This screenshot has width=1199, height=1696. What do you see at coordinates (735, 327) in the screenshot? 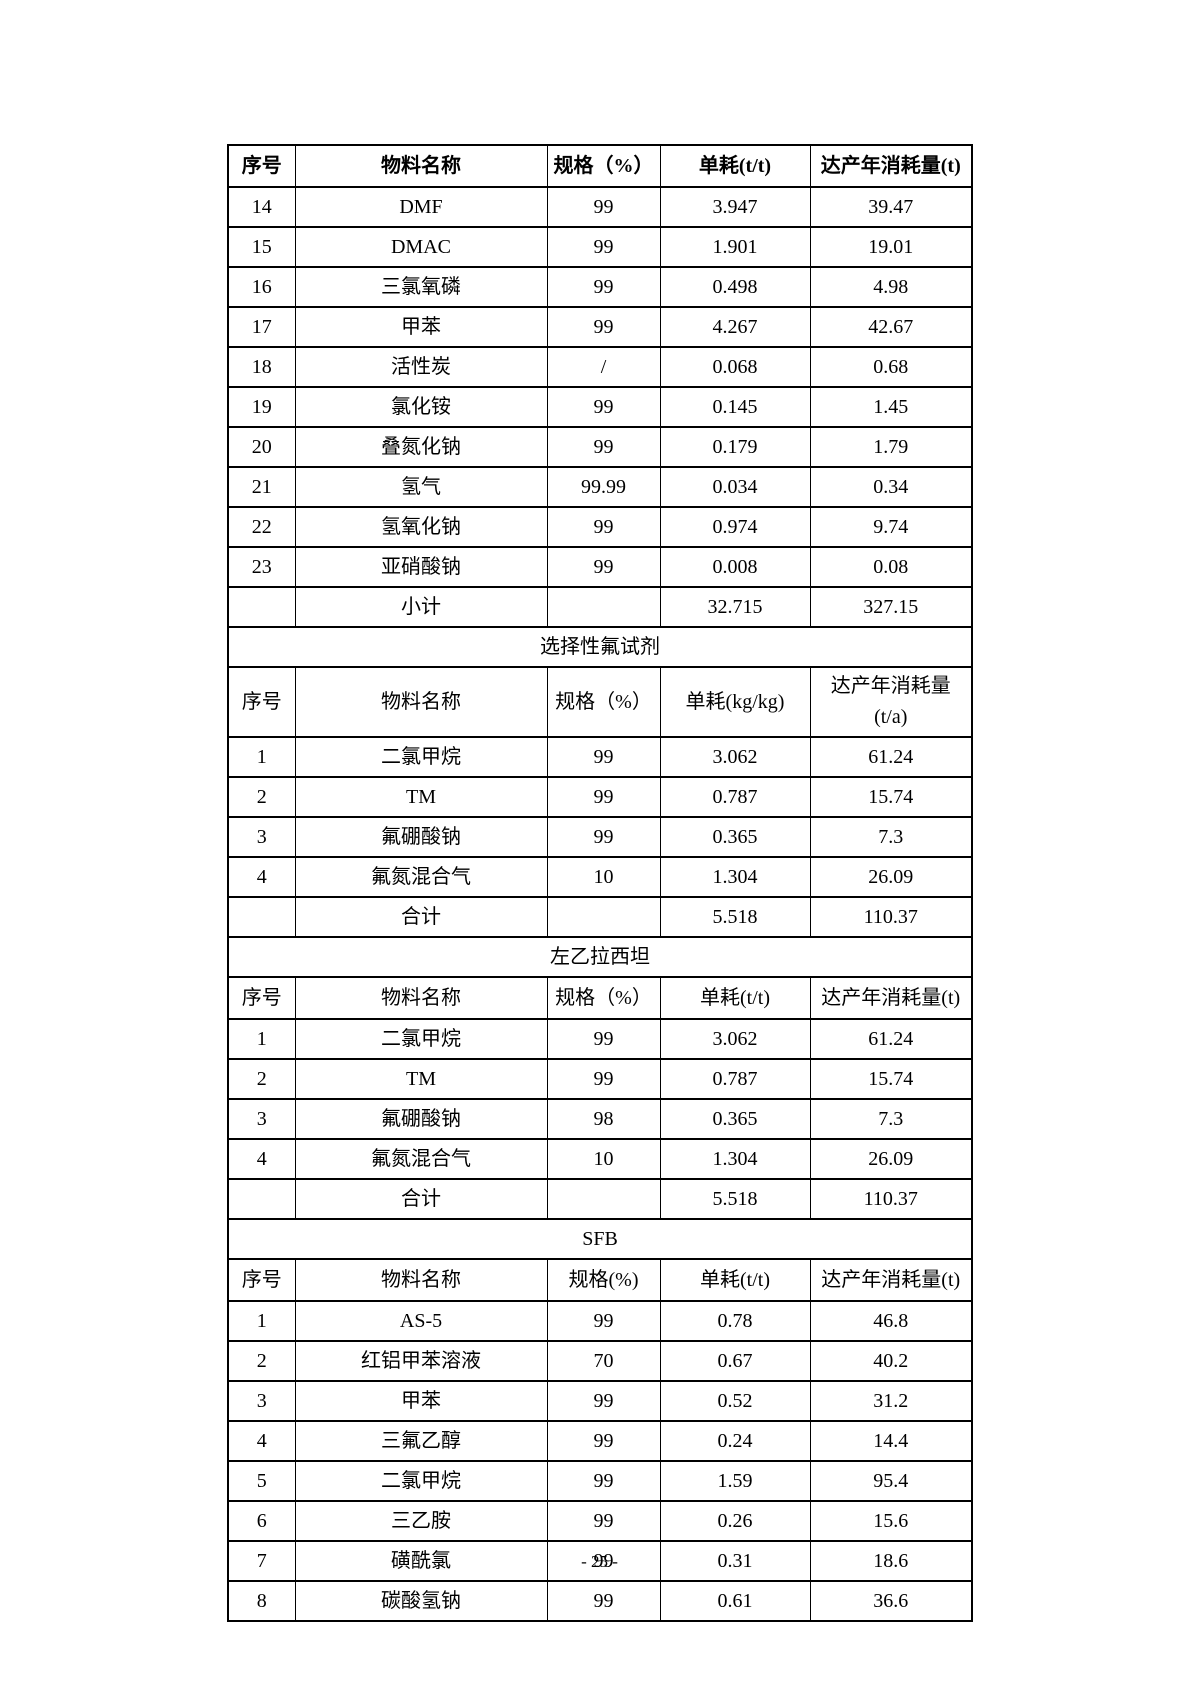
I see `table-cell: 4.267` at bounding box center [735, 327].